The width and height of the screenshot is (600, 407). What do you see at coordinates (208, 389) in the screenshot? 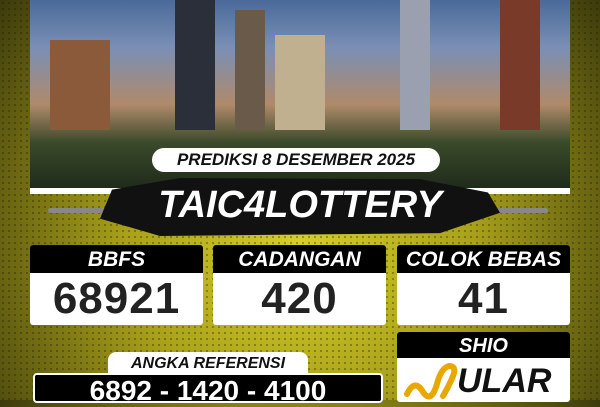
I see `referensi-value: 6892 - 1420 - 4100` at bounding box center [208, 389].